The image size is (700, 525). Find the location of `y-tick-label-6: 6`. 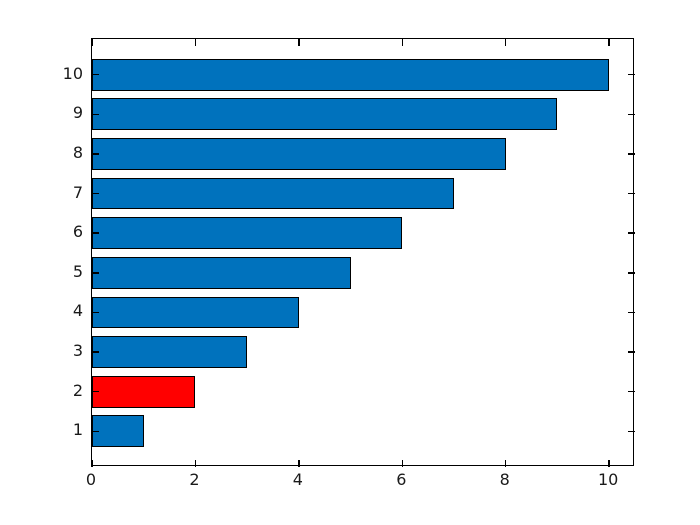

y-tick-label-6: 6 is located at coordinates (77, 232).